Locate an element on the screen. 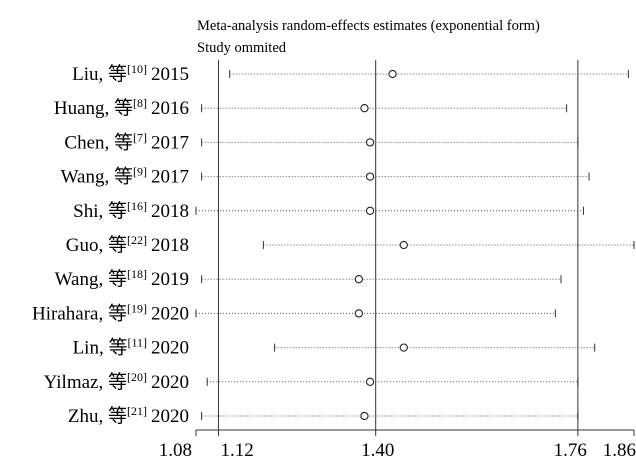 The image size is (636, 464). study-label: Zhu, 等[21] 2020 is located at coordinates (128, 415).